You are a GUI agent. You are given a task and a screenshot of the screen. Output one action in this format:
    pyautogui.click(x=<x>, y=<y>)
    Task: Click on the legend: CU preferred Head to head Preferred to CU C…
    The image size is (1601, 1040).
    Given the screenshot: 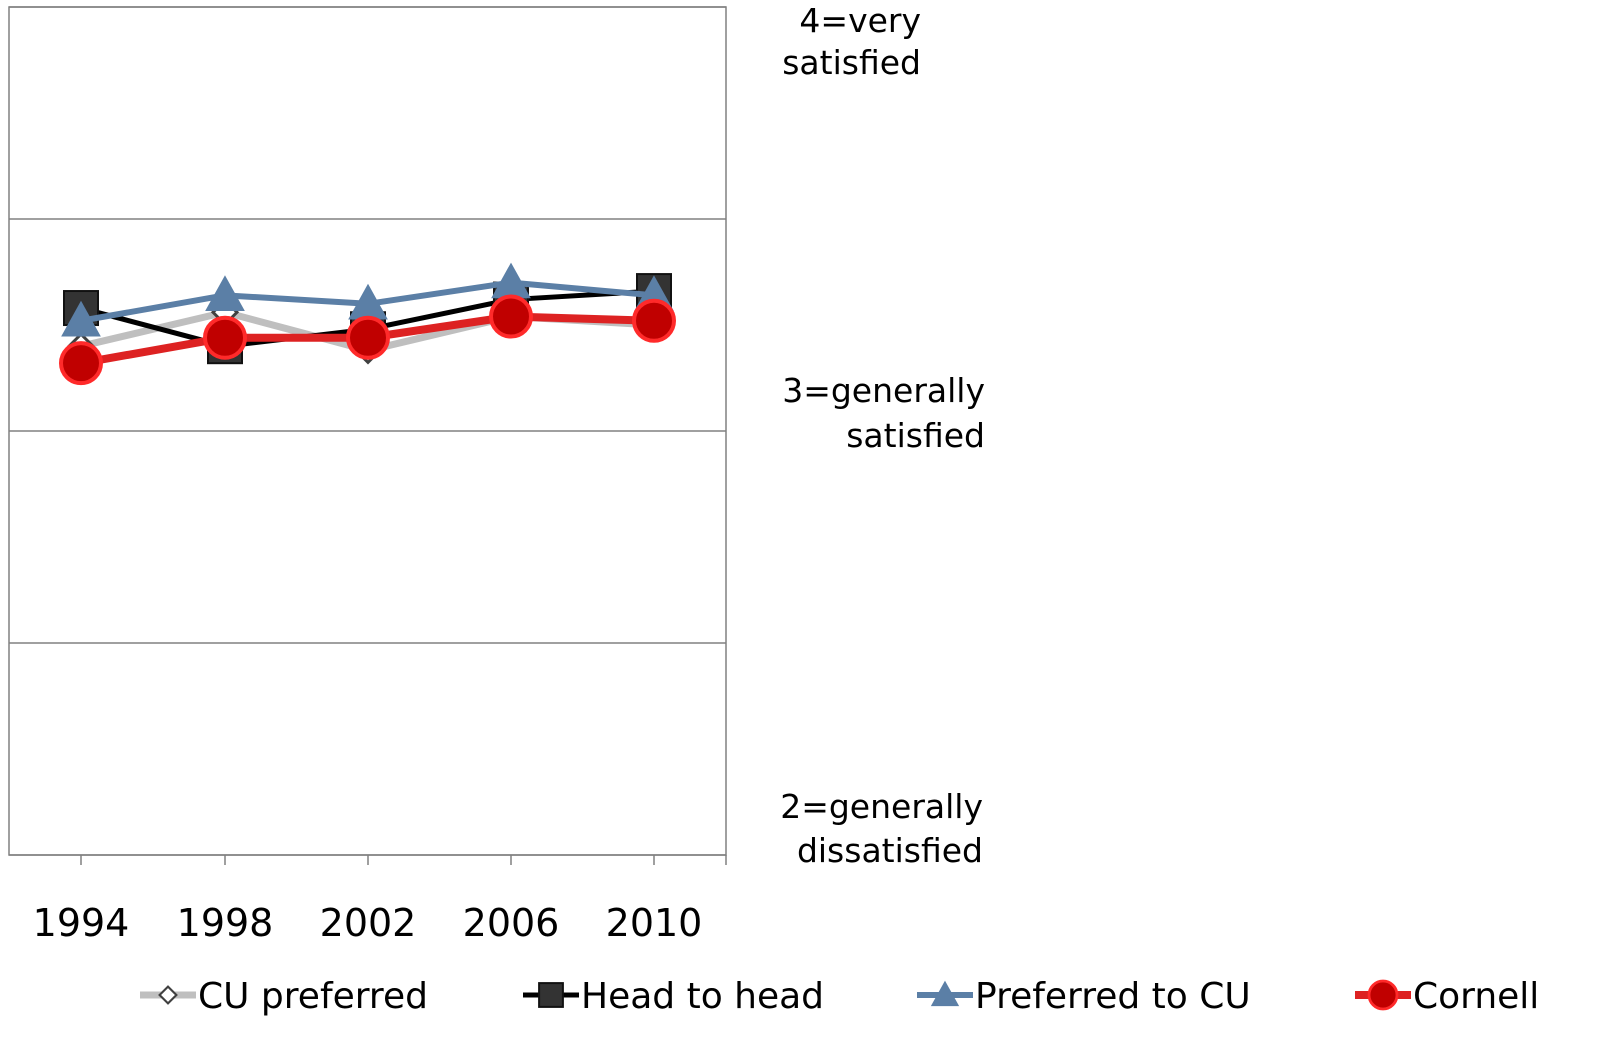 What is the action you would take?
    pyautogui.click(x=839, y=996)
    